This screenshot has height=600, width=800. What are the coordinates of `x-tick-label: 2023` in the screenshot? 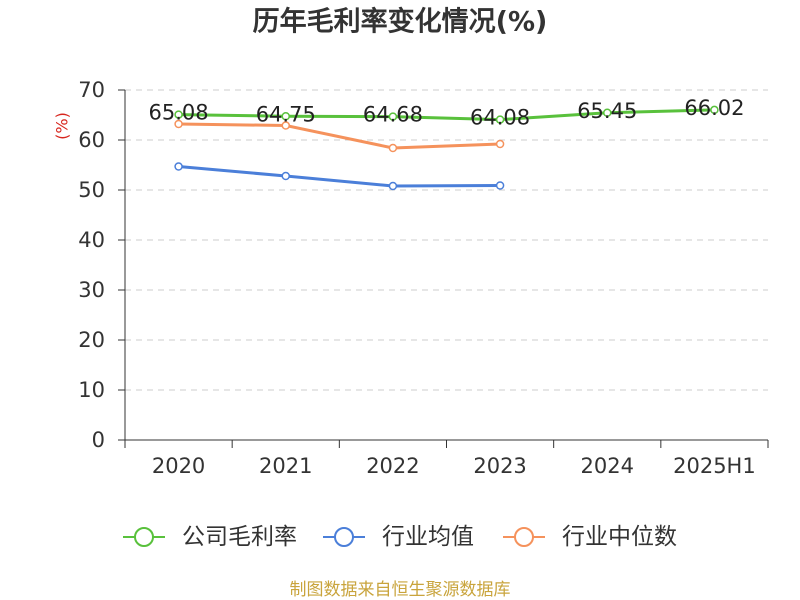 It's located at (499, 466).